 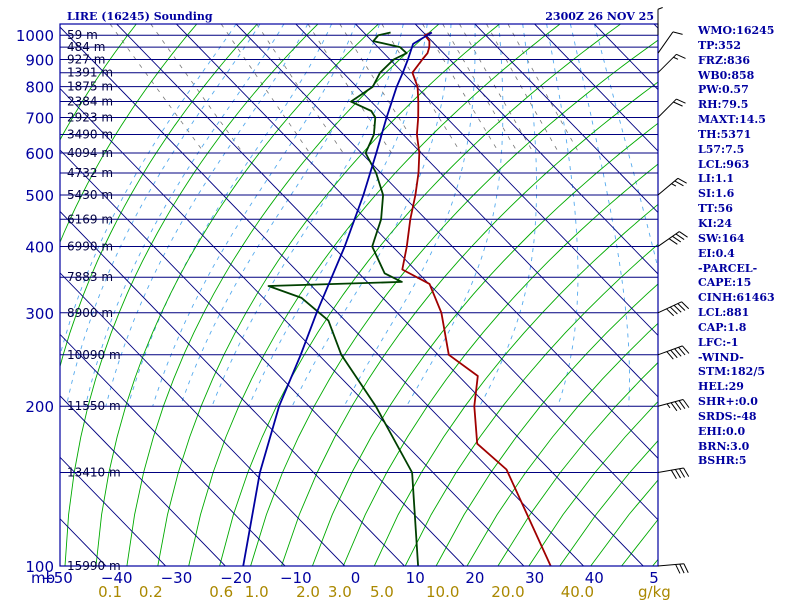 I want to click on pressure-tick-label: 400, so click(x=39, y=247).